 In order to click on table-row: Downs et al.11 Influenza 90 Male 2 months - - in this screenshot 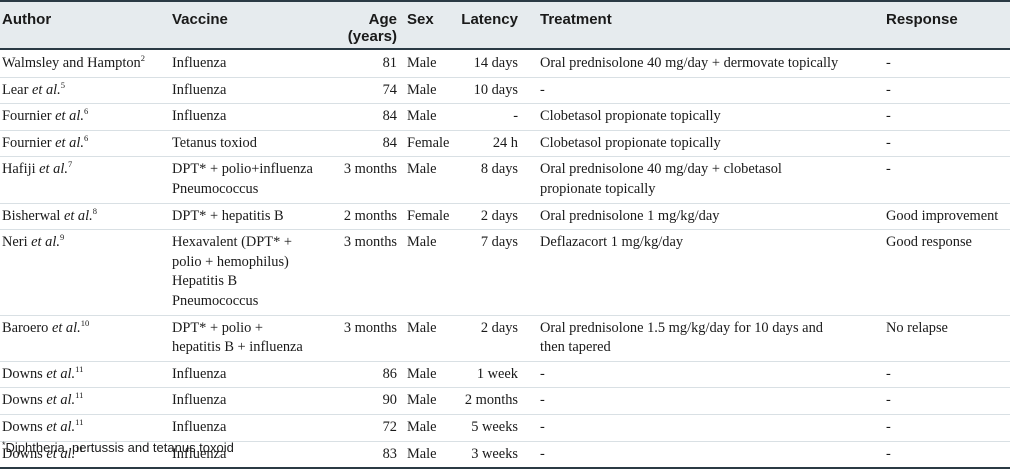, I will do `click(505, 401)`.